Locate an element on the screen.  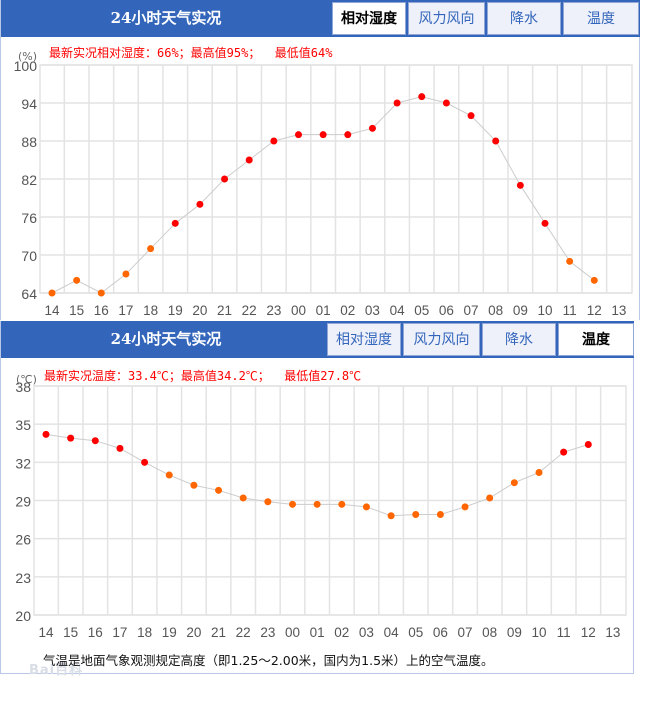
y-tick-label: 38 is located at coordinates (23, 387).